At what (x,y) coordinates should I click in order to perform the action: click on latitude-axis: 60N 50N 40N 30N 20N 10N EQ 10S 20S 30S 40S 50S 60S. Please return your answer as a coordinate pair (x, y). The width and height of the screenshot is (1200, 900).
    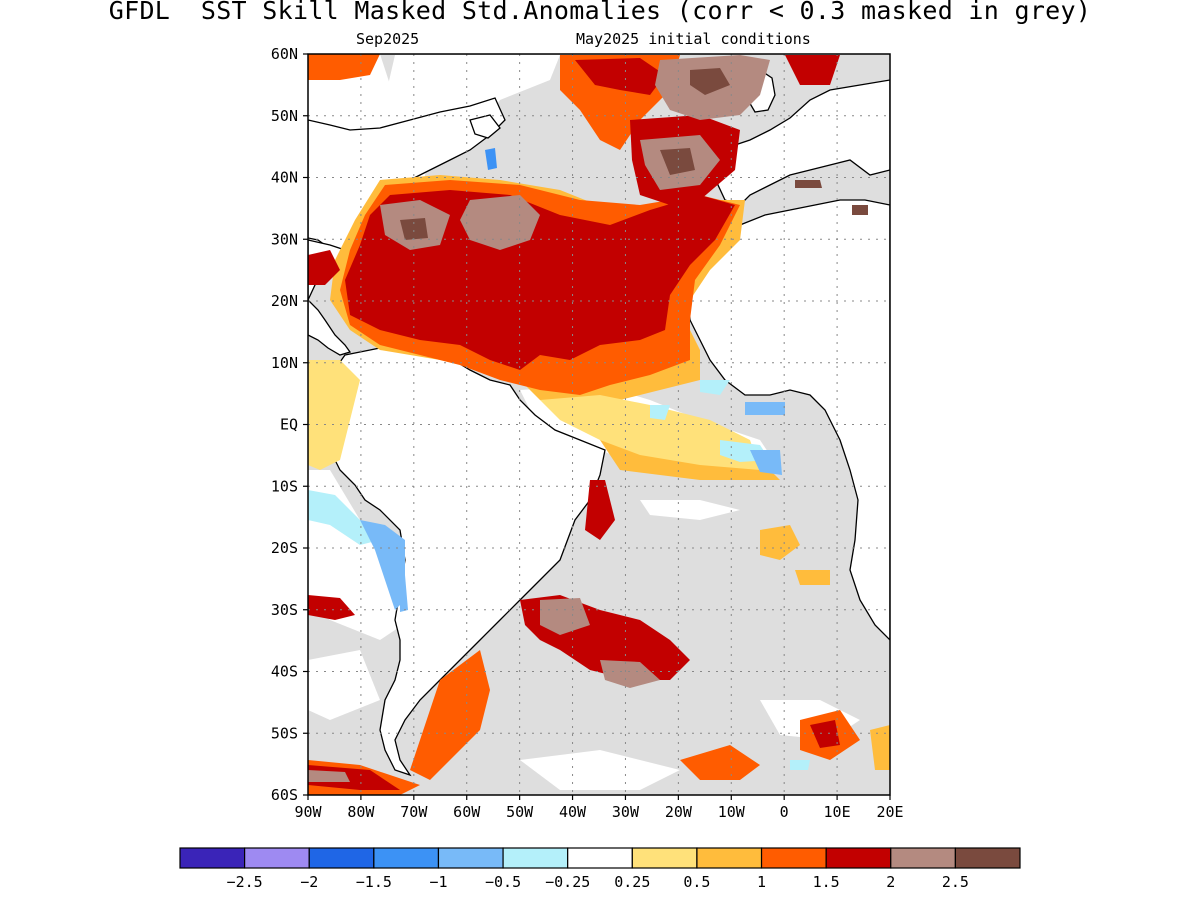
    Looking at the image, I should click on (289, 424).